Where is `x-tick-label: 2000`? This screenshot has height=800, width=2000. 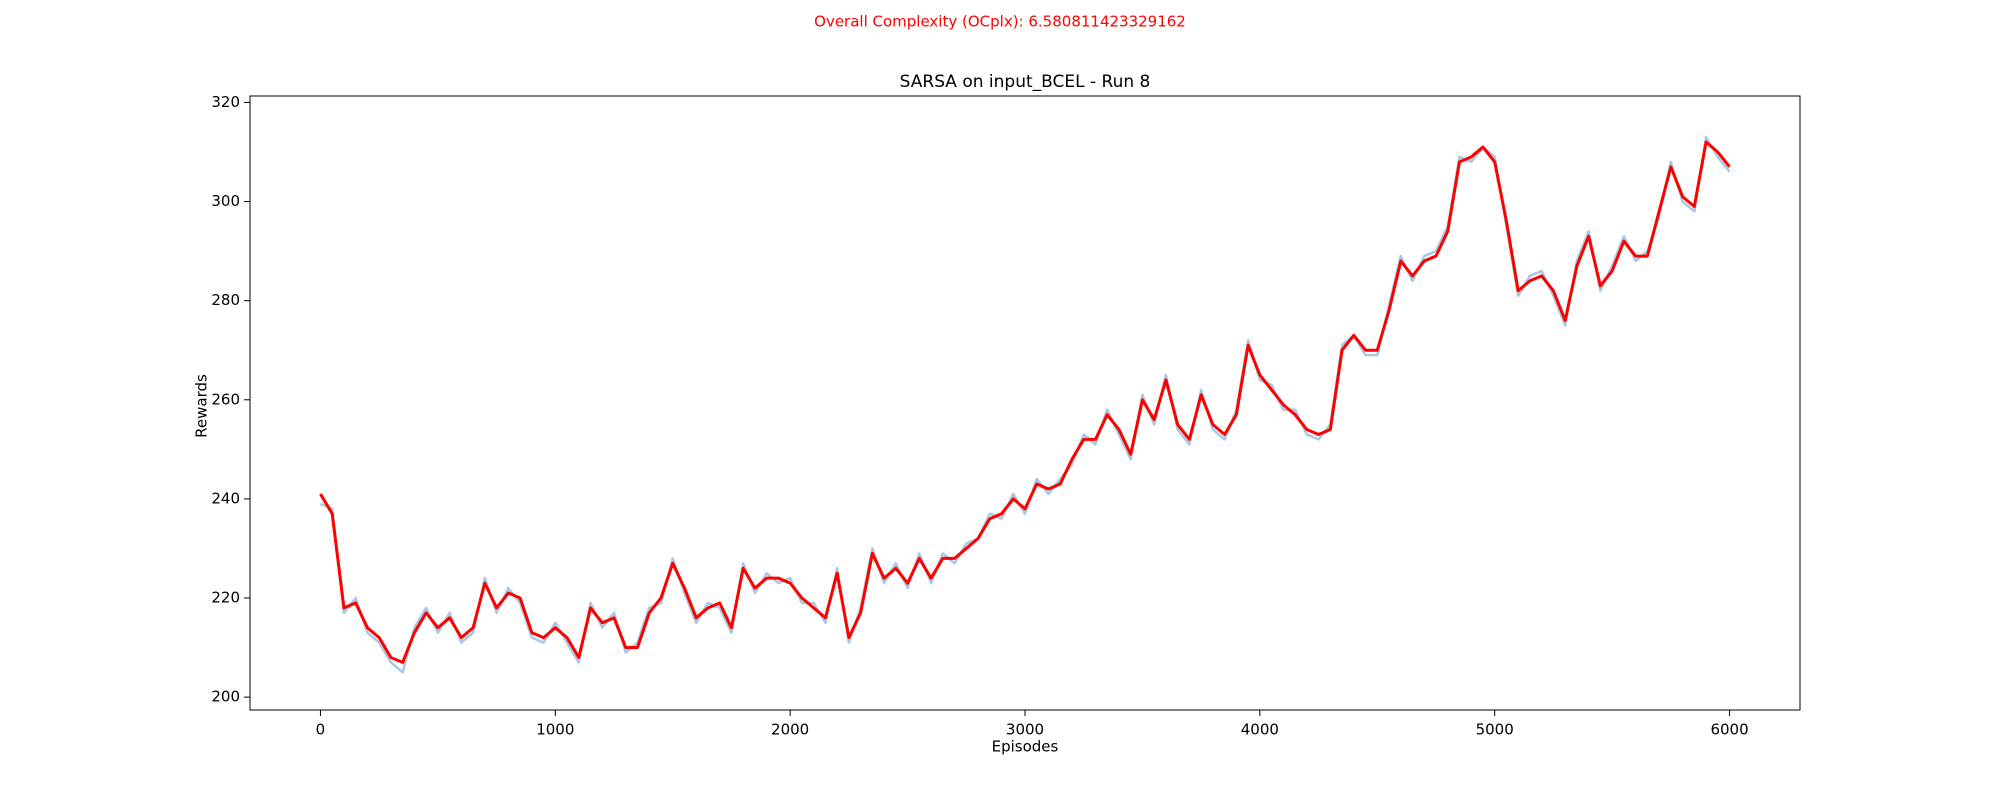
x-tick-label: 2000 is located at coordinates (790, 730).